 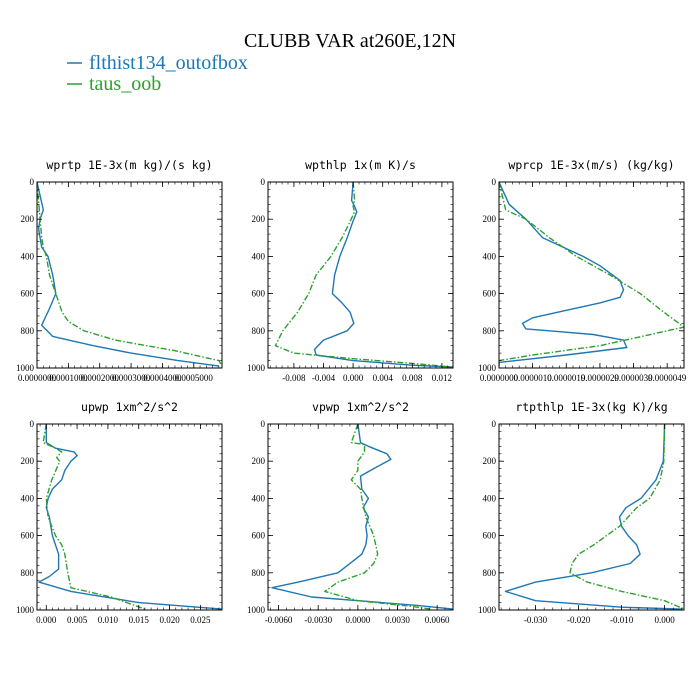 What do you see at coordinates (383, 378) in the screenshot?
I see `x-tick-label: 0.004` at bounding box center [383, 378].